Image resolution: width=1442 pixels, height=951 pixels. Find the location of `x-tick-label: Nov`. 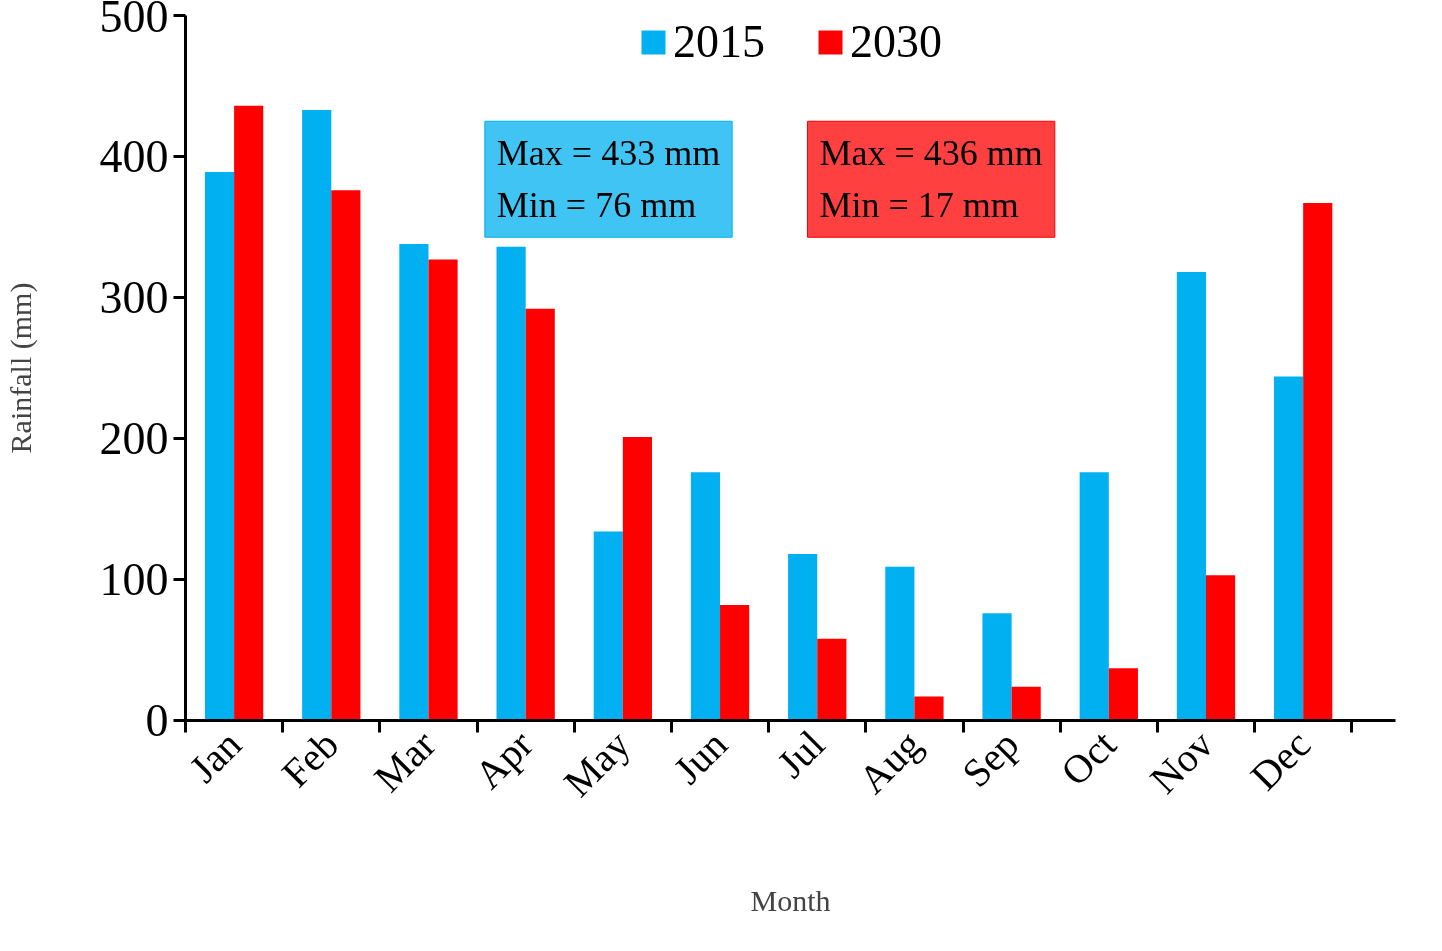

x-tick-label: Nov is located at coordinates (1181, 762).